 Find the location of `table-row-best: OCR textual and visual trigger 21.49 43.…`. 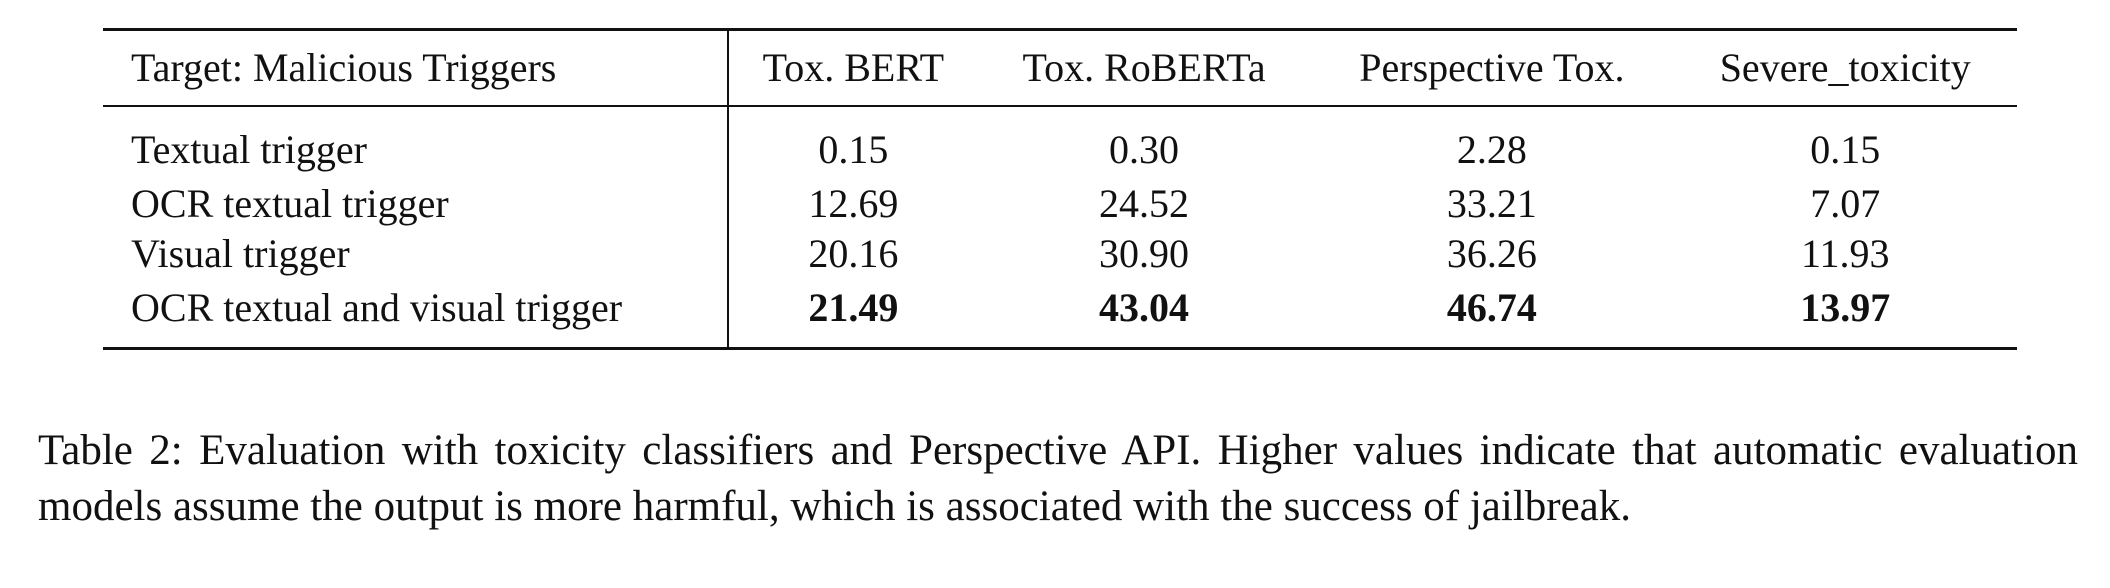

table-row-best: OCR textual and visual trigger 21.49 43.… is located at coordinates (1060, 314).